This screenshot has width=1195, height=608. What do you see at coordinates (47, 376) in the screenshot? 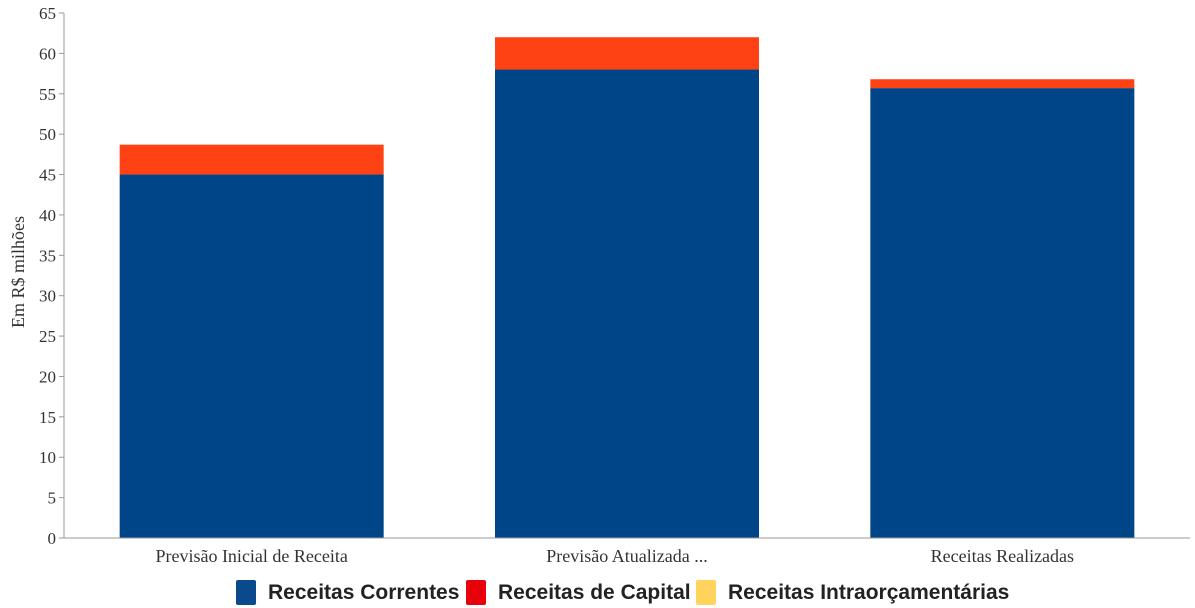
I see `y-tick-label: 20` at bounding box center [47, 376].